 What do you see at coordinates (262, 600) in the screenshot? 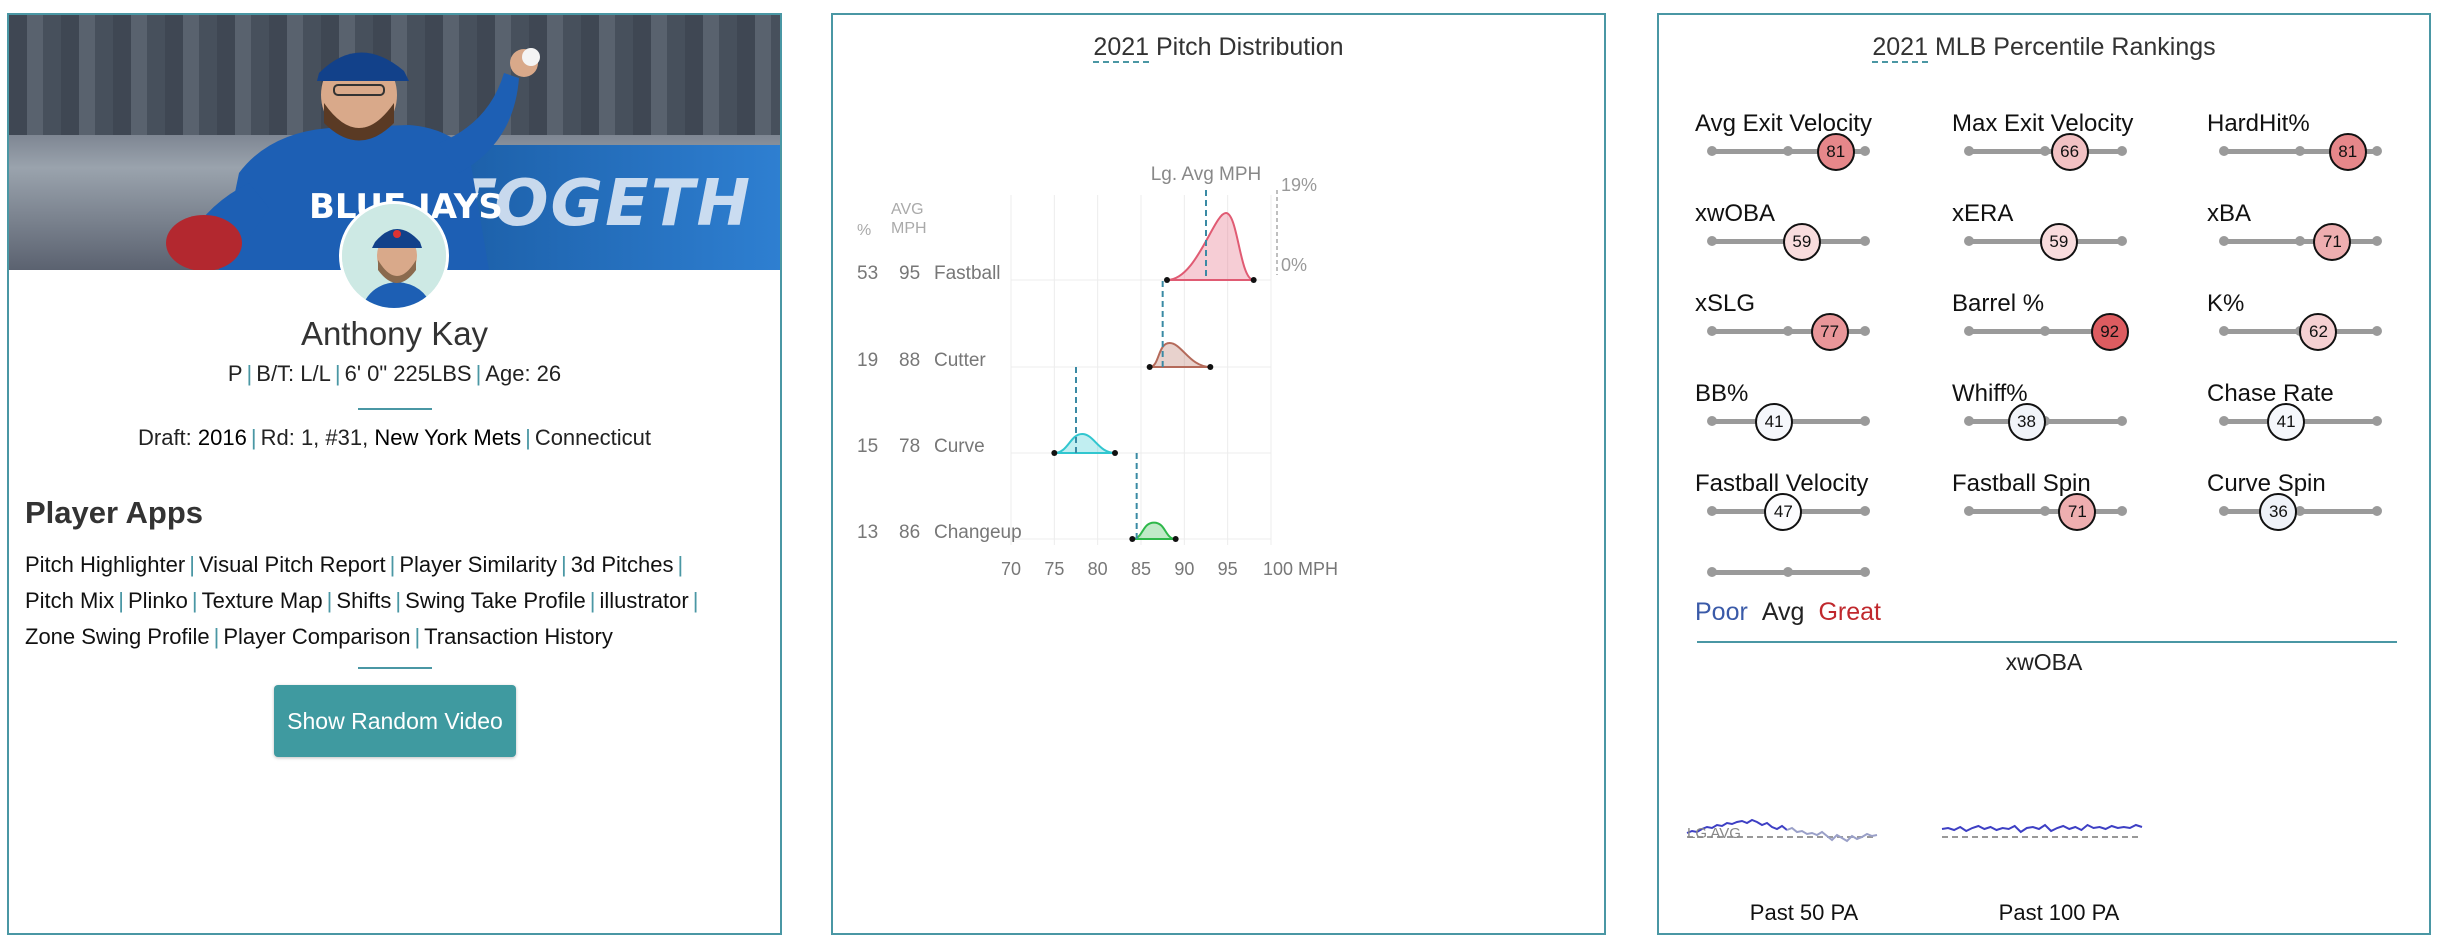
I see `app-link-texture-map: Texture Map` at bounding box center [262, 600].